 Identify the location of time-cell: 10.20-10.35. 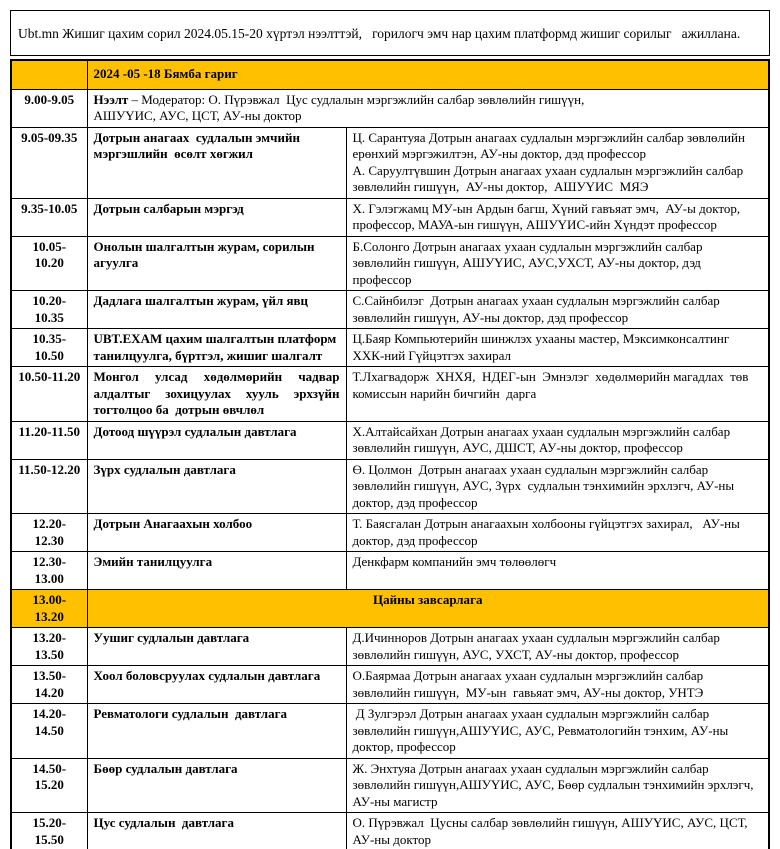
(49, 309).